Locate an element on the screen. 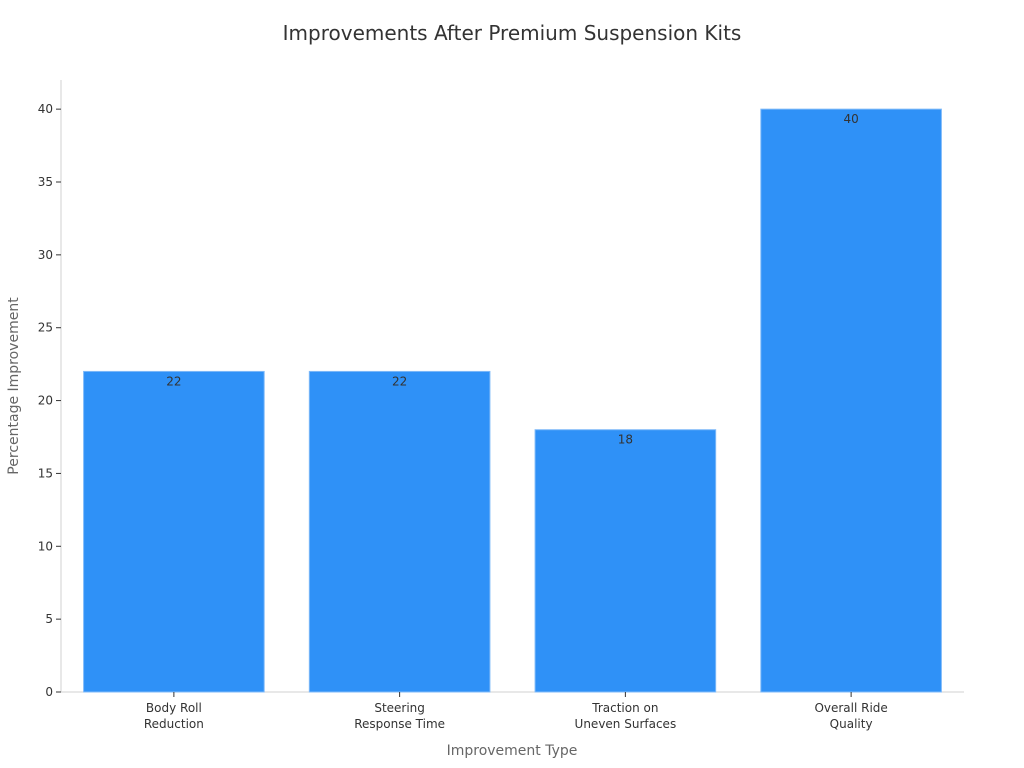 This screenshot has width=1024, height=768. x-tick-label: Body Roll is located at coordinates (174, 708).